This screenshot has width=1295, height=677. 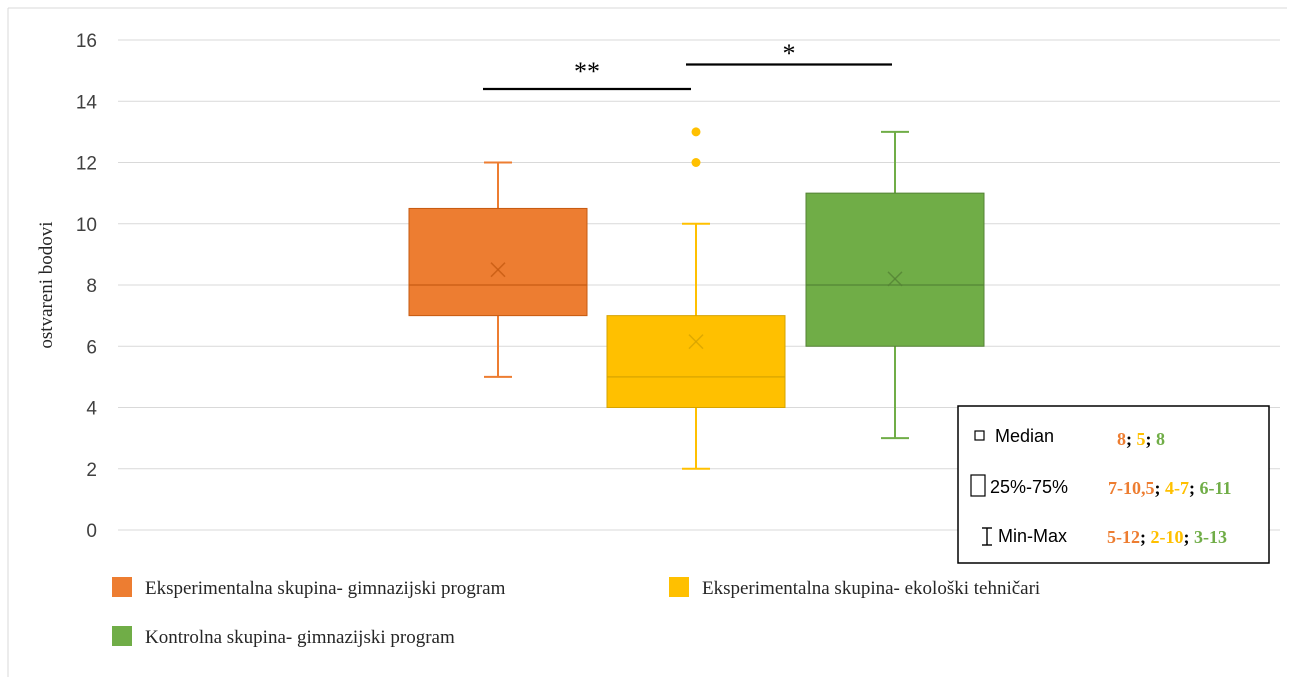 I want to click on summary-range-0: 5-12, so click(x=1123, y=537).